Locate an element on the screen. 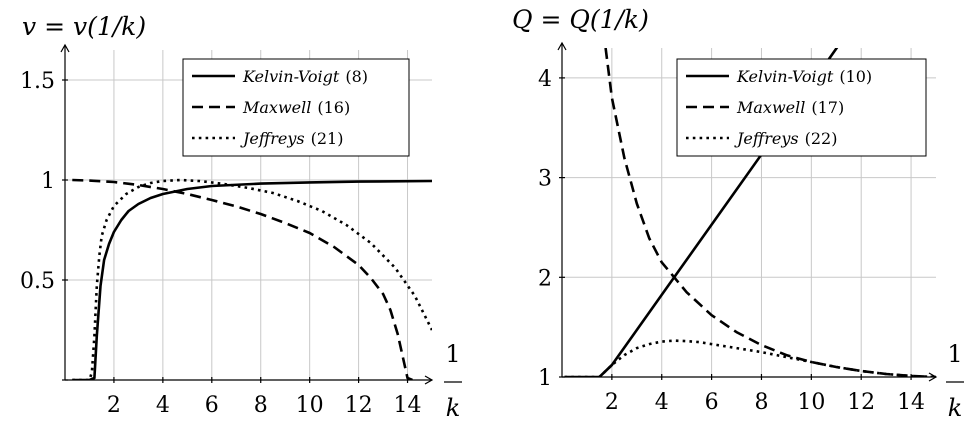  chart-title: v = v(1/k) is located at coordinates (84, 26).